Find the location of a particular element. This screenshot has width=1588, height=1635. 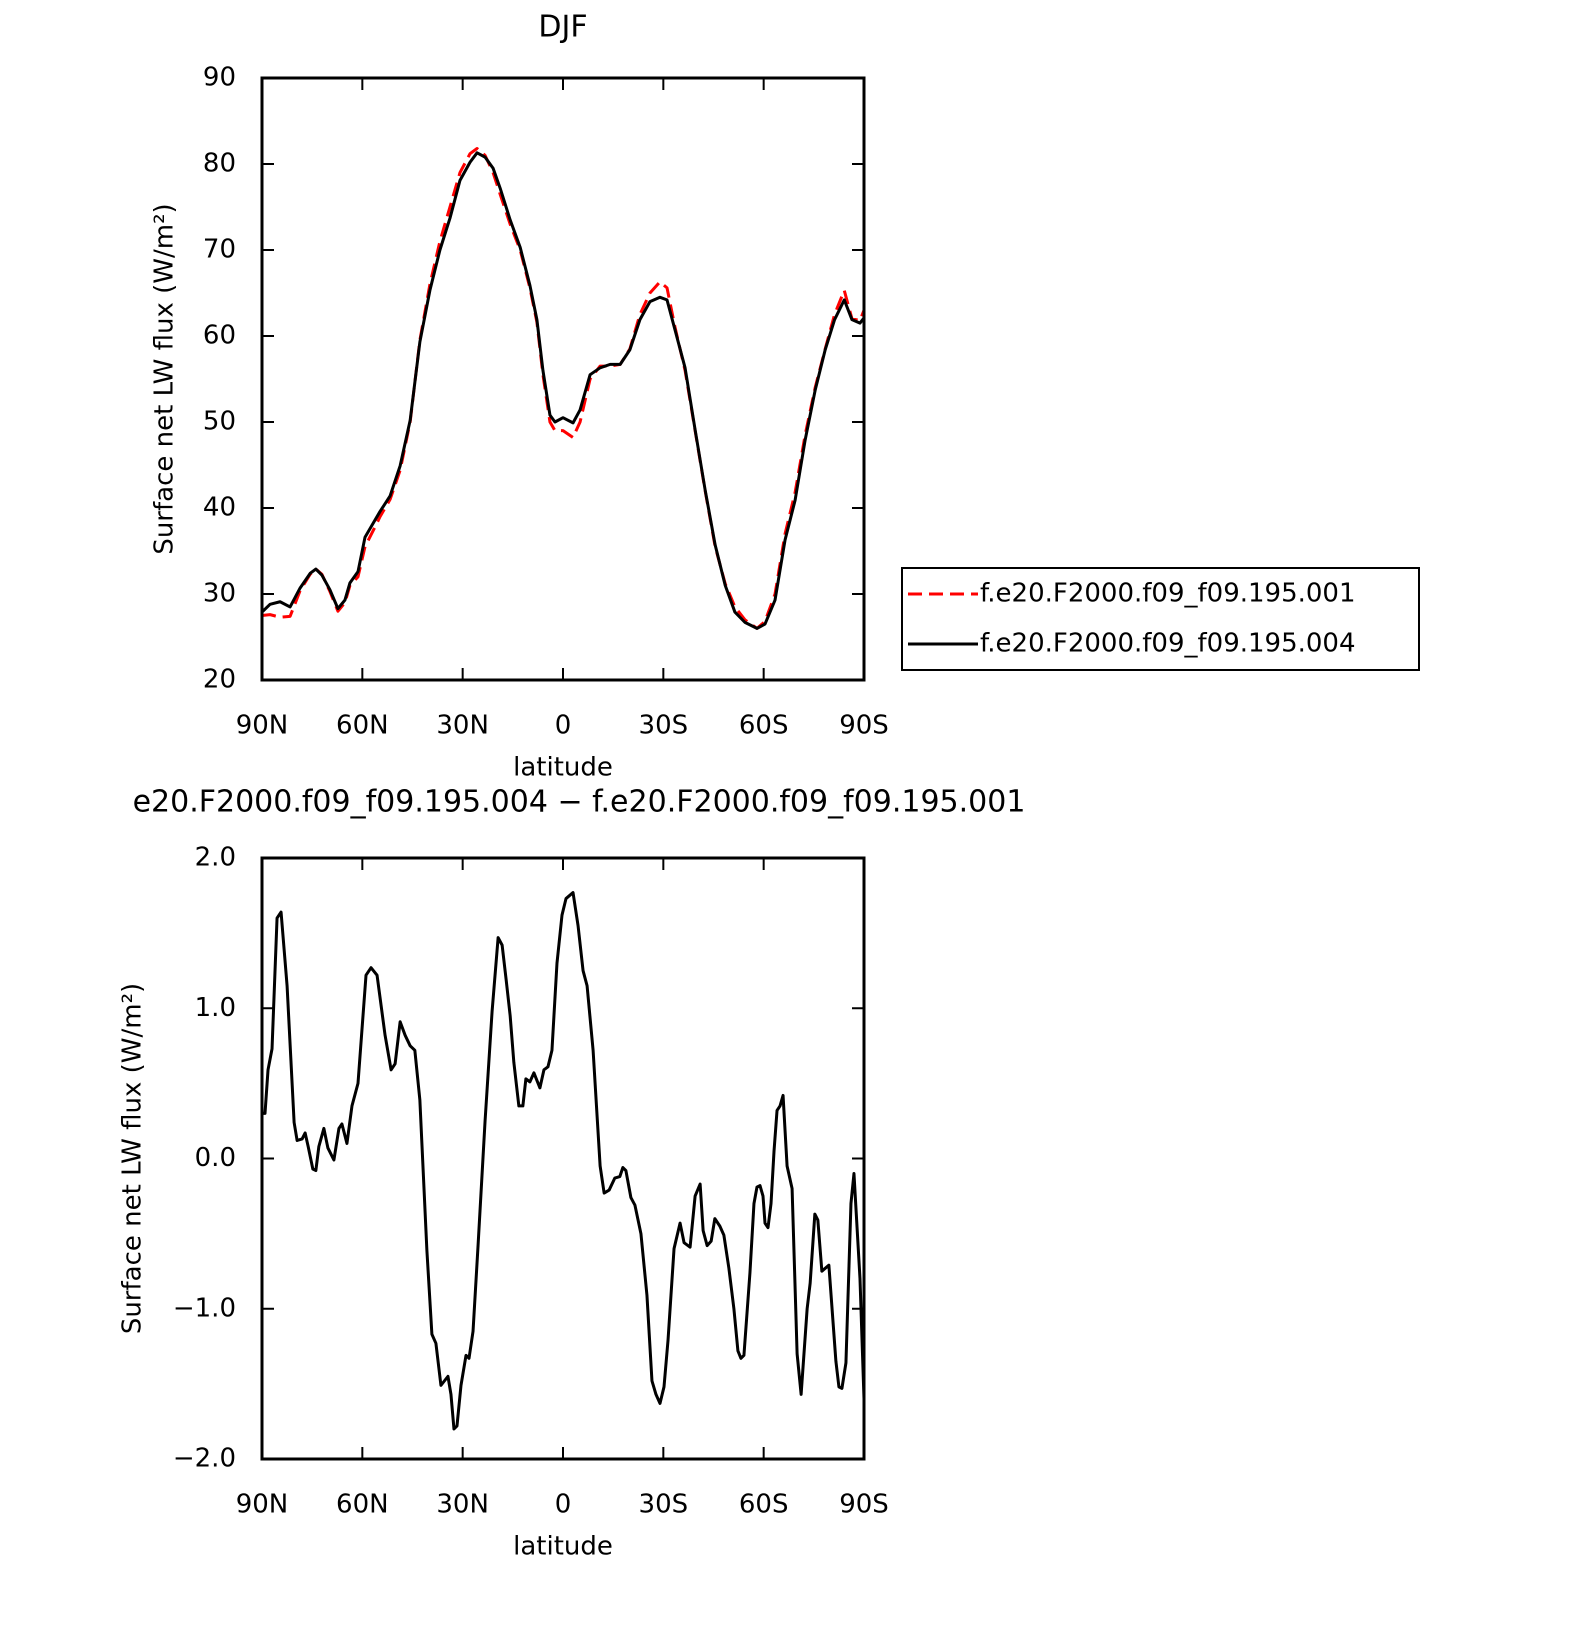

chart-title: DJF is located at coordinates (562, 27).